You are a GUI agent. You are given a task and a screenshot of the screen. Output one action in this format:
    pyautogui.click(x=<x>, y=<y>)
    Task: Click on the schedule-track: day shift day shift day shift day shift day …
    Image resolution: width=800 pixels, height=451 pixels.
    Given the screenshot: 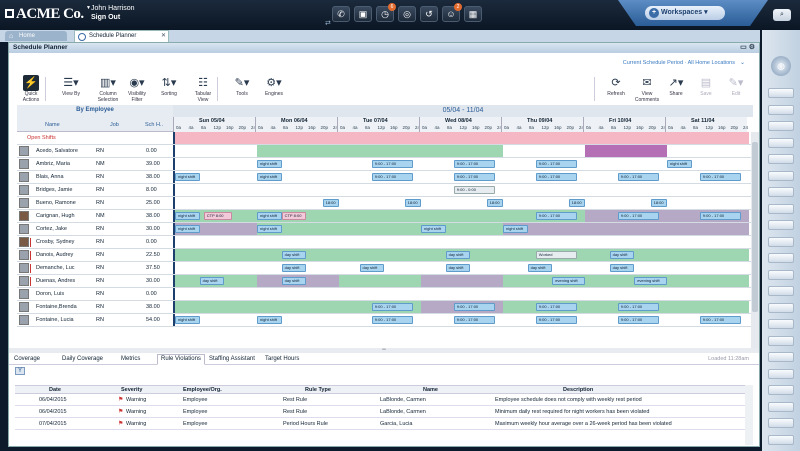 What is the action you would take?
    pyautogui.click(x=460, y=268)
    